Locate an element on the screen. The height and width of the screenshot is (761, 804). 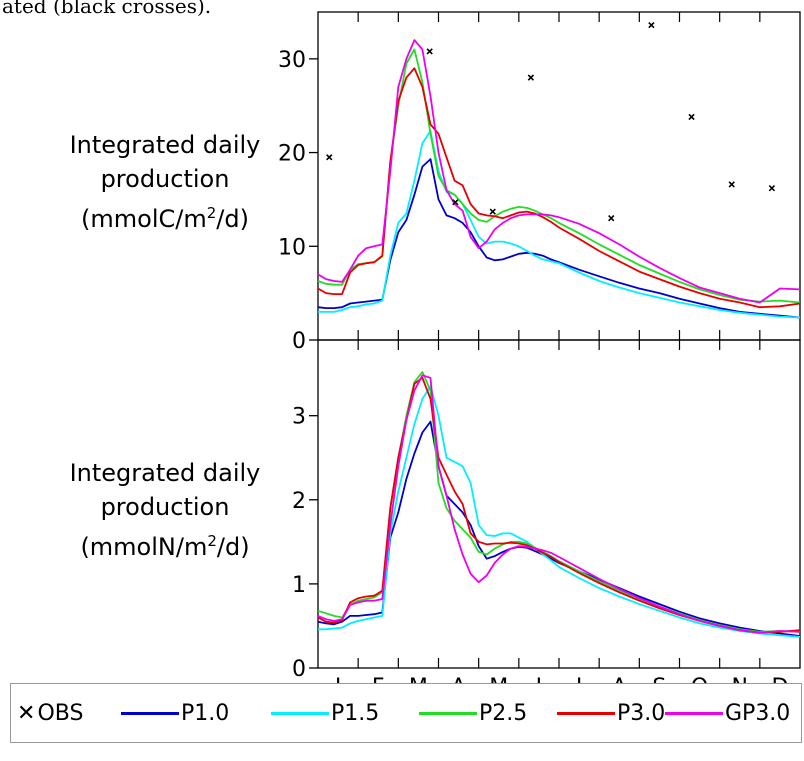
legend-item-gp3-0: GP3.0 is located at coordinates (727, 713).